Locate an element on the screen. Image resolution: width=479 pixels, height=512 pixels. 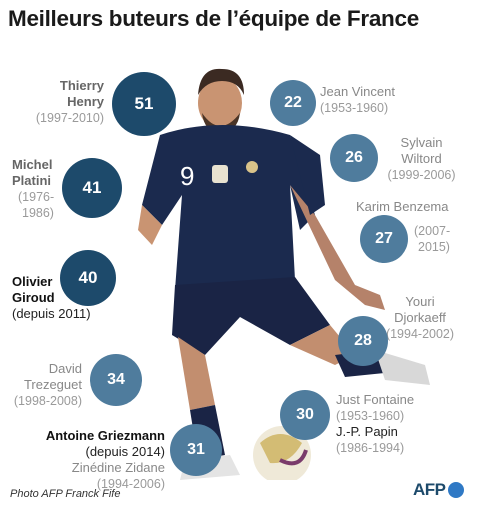
label-benzema: Karim Benzema is located at coordinates (402, 206).